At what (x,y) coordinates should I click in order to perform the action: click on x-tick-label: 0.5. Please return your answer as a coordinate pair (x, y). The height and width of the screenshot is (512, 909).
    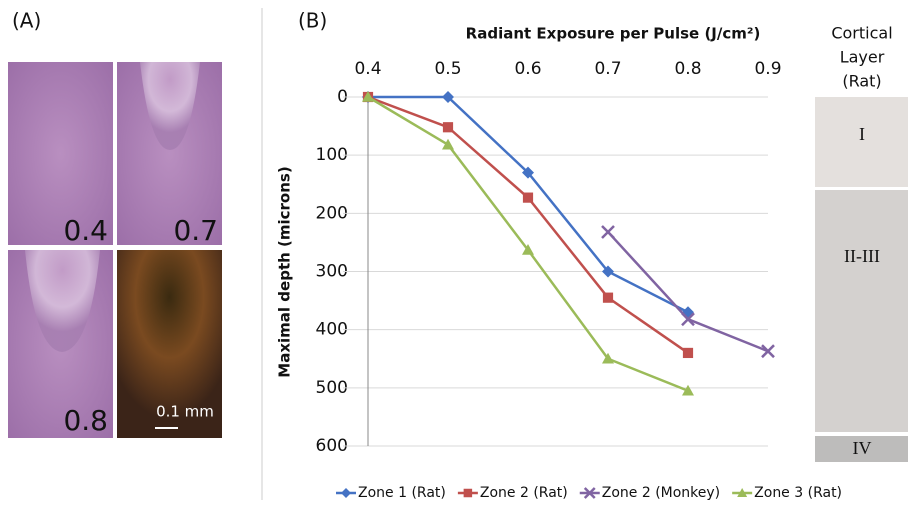
    Looking at the image, I should click on (447, 69).